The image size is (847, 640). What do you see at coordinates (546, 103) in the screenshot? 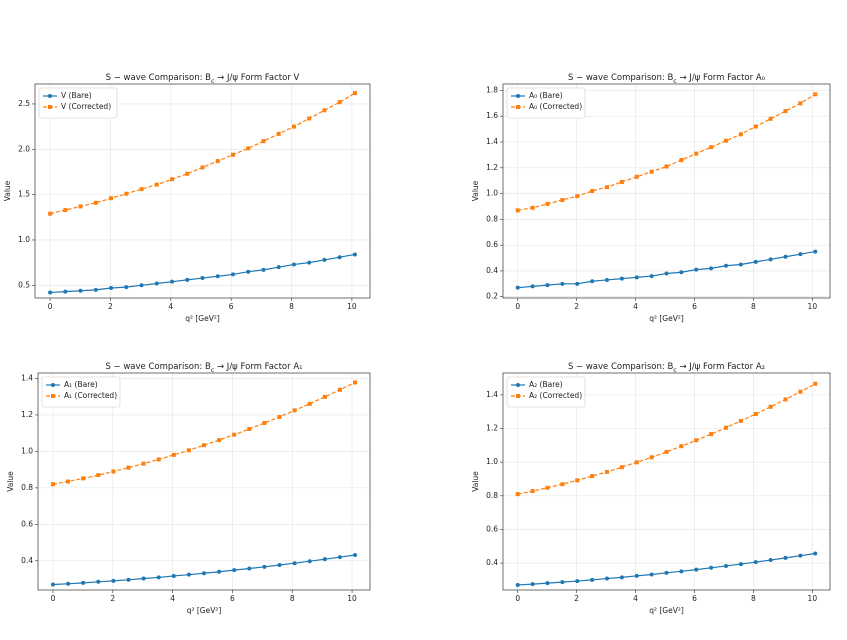
I see `legend-box` at bounding box center [546, 103].